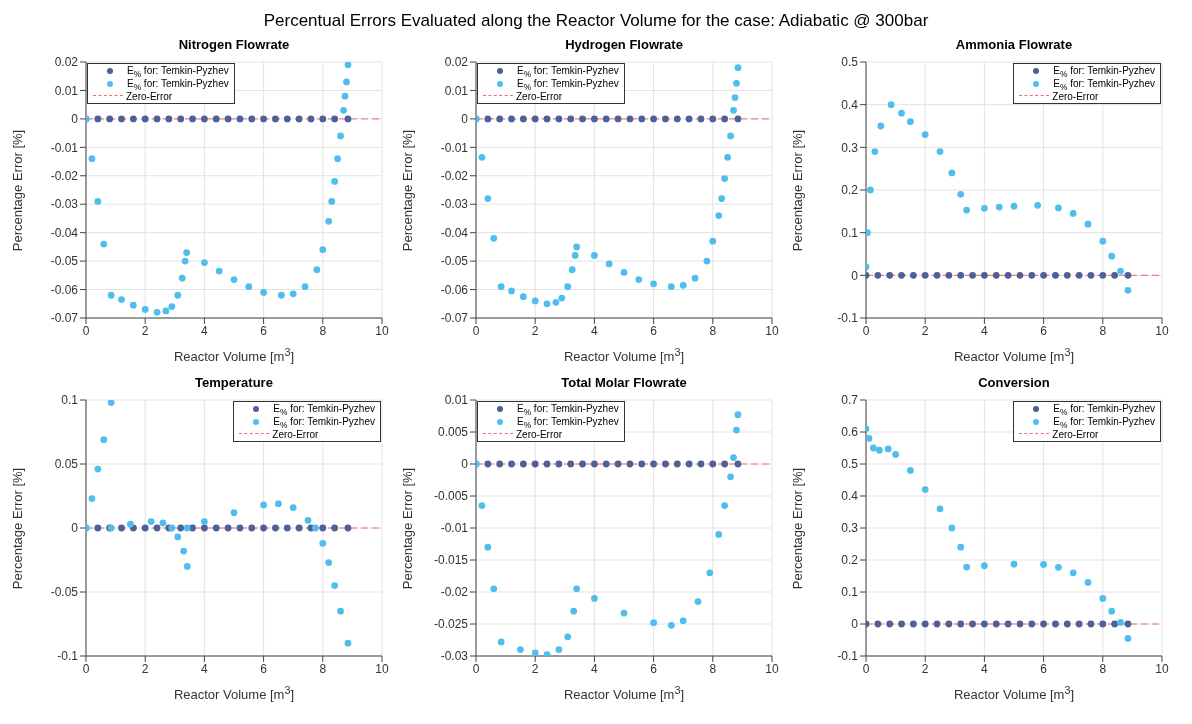 This screenshot has height=724, width=1192. I want to click on y-tick-label: -0.02, so click(454, 592).